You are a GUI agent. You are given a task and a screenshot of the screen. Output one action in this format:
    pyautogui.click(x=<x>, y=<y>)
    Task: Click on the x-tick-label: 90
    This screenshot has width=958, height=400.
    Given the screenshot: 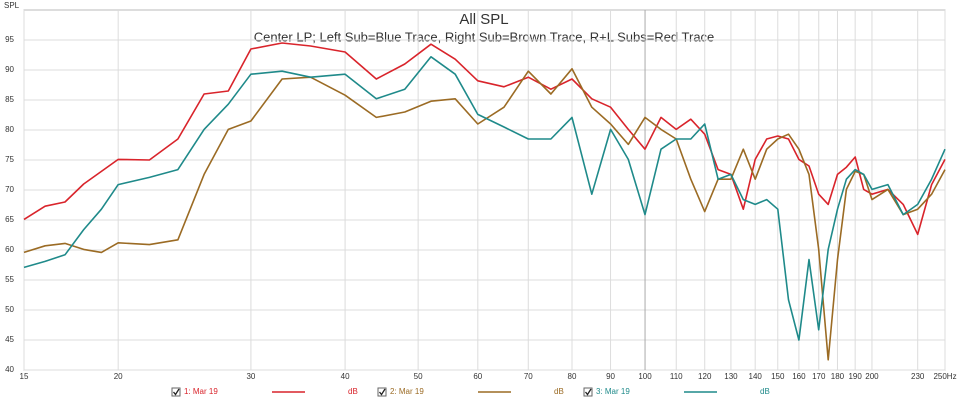 What is the action you would take?
    pyautogui.click(x=610, y=376)
    